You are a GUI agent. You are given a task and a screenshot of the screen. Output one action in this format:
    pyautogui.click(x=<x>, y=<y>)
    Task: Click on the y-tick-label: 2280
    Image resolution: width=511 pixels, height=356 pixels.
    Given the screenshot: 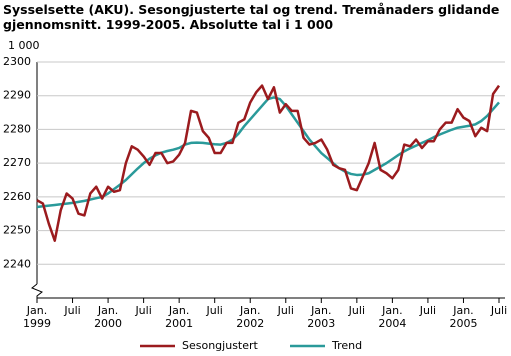 What is the action you would take?
    pyautogui.click(x=17, y=128)
    